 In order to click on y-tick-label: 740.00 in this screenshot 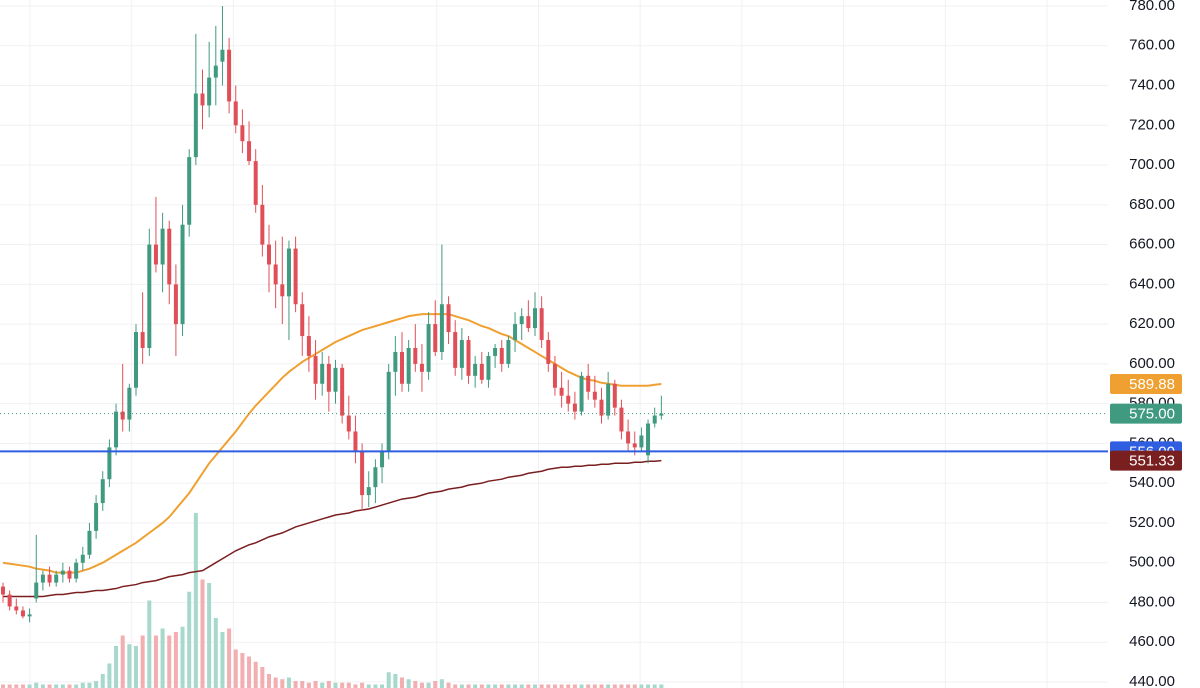, I will do `click(1152, 84)`.